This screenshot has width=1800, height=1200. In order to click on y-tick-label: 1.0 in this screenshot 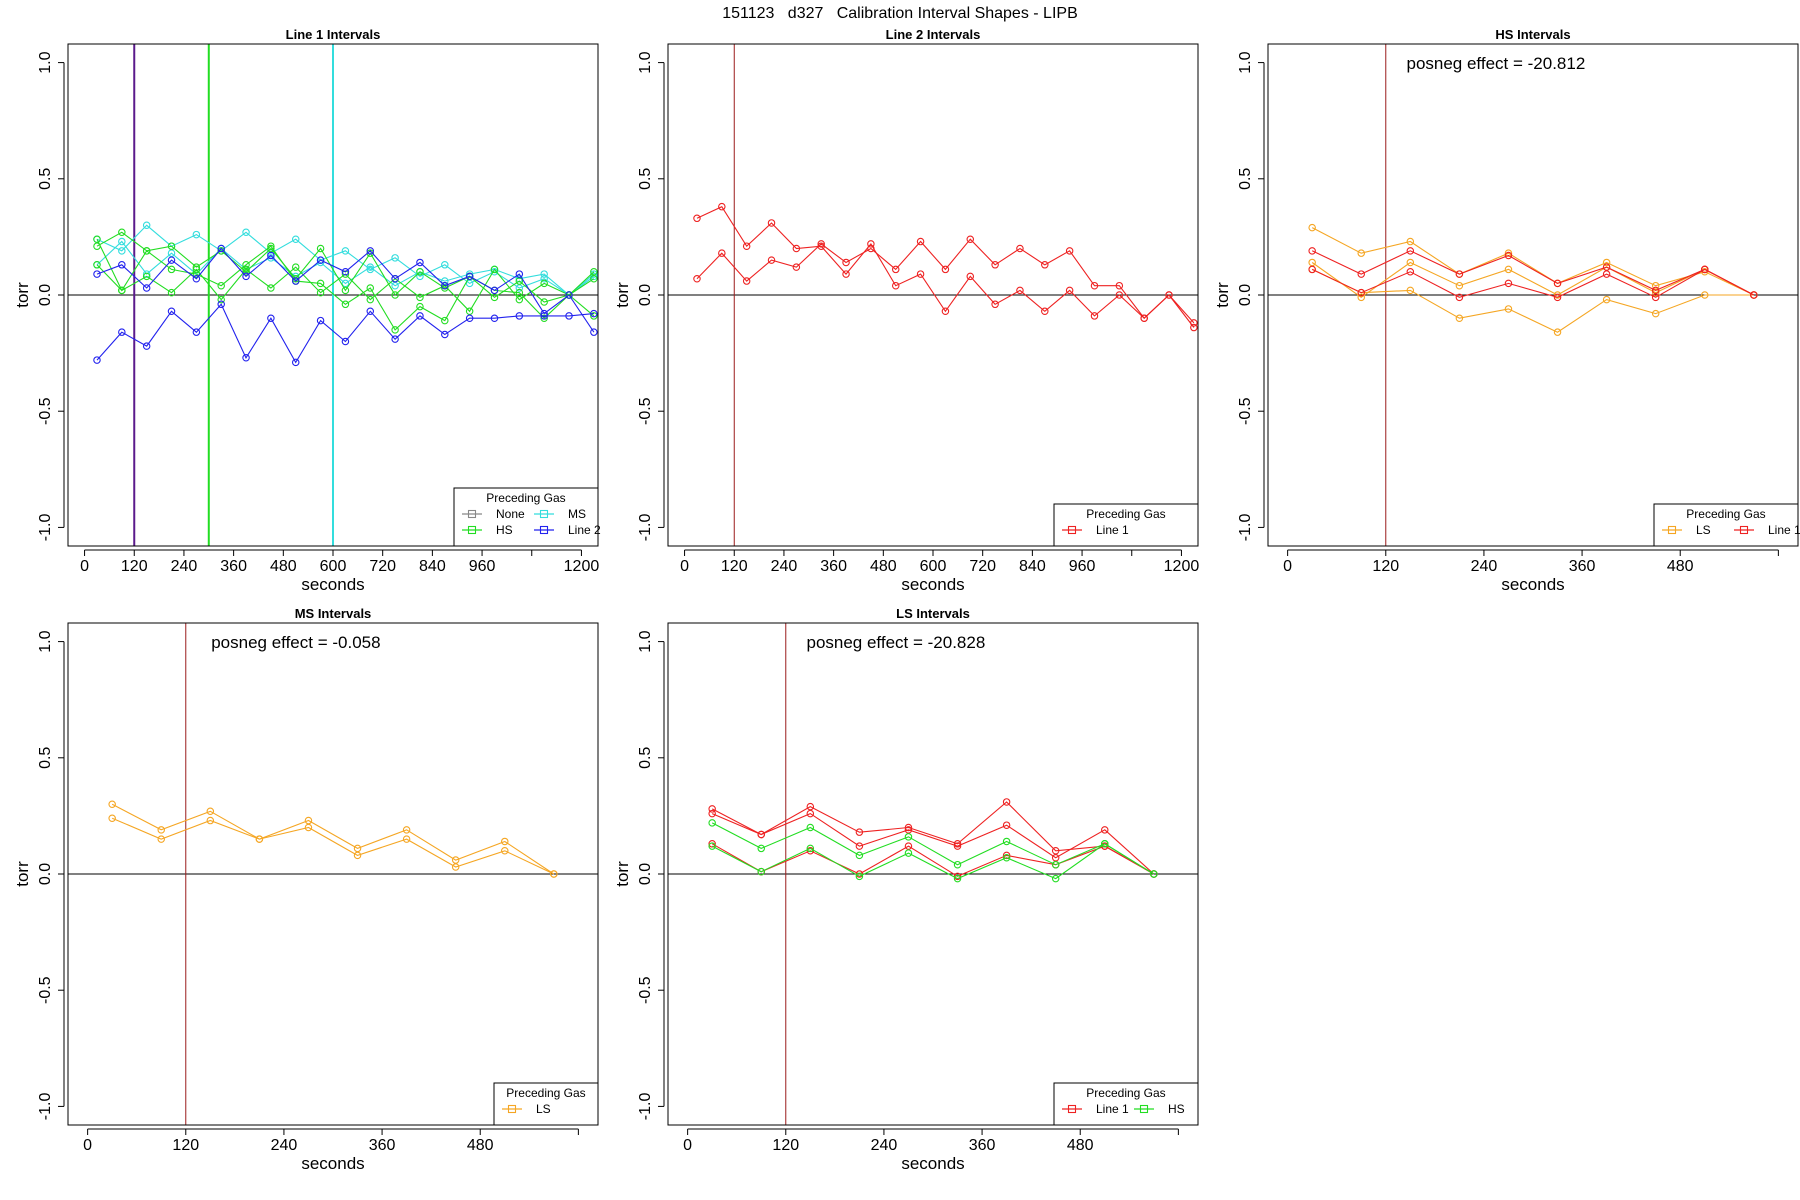, I will do `click(45, 641)`.